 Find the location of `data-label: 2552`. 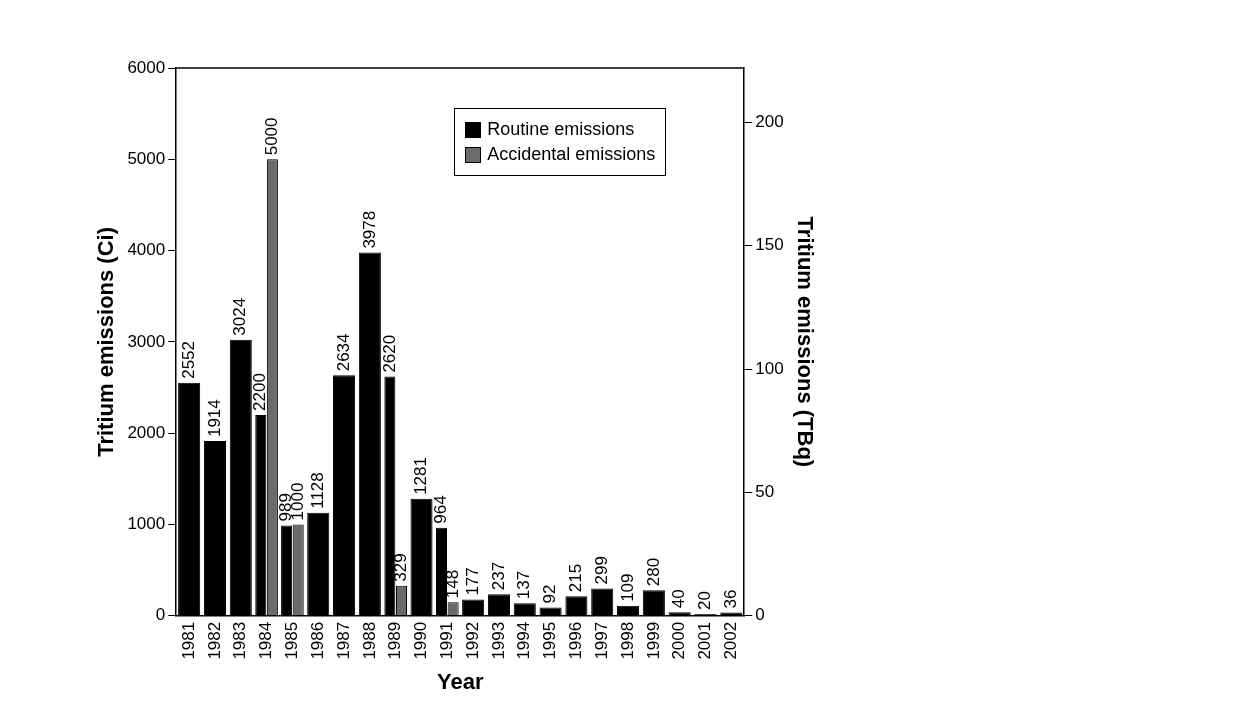

data-label: 2552 is located at coordinates (188, 359).